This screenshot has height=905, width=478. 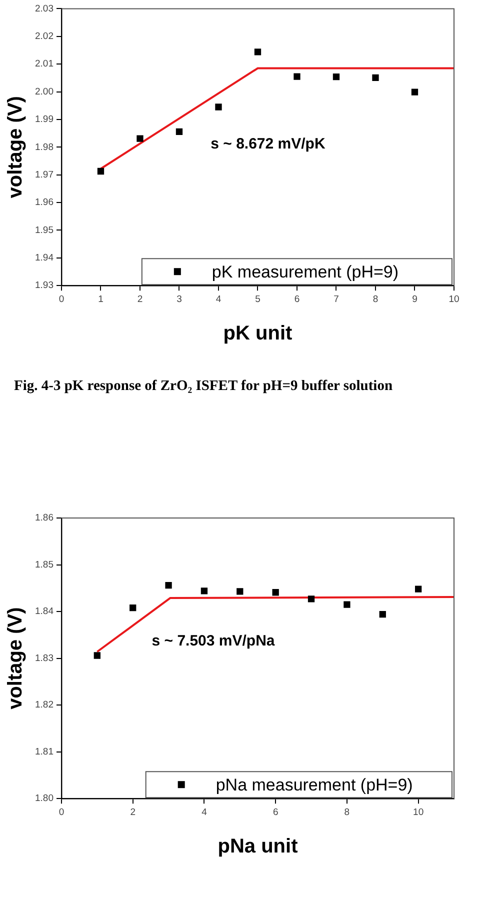 I want to click on y-tick-label: 1.81, so click(x=44, y=752).